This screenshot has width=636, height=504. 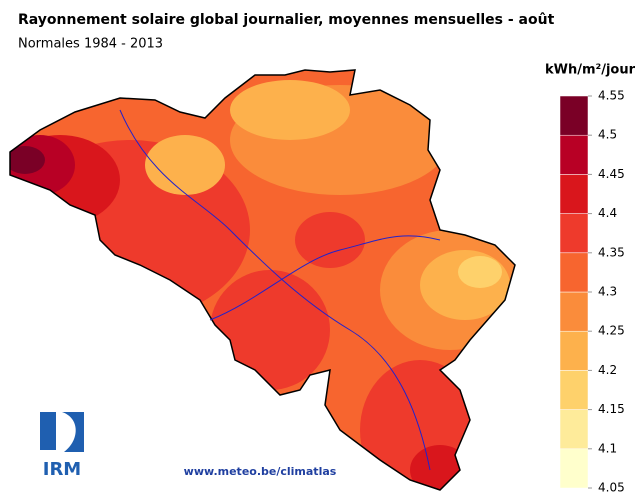 I want to click on river, so click(x=325, y=278).